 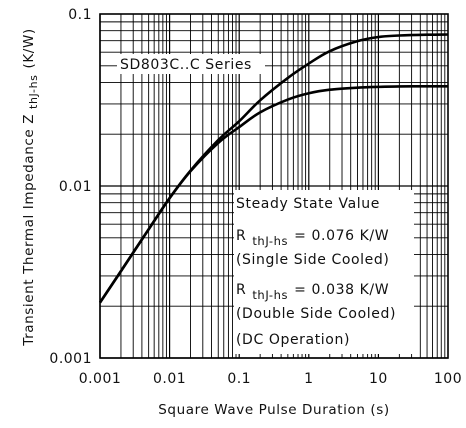 I want to click on x-tick-label-100: 100, so click(x=448, y=379).